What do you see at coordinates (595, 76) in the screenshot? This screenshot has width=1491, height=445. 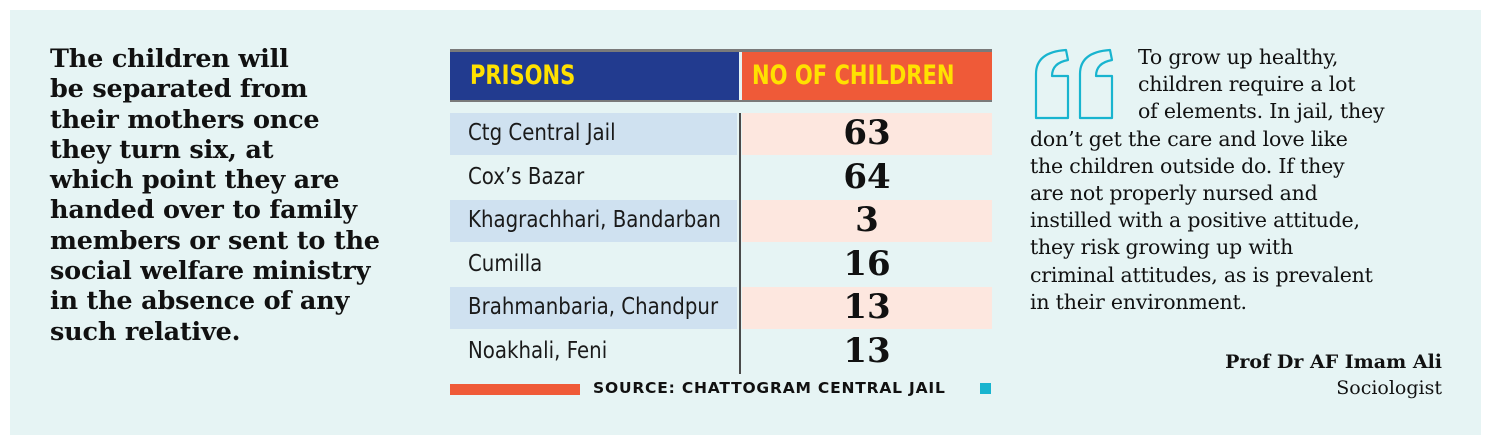 I see `header-prisons-cell` at bounding box center [595, 76].